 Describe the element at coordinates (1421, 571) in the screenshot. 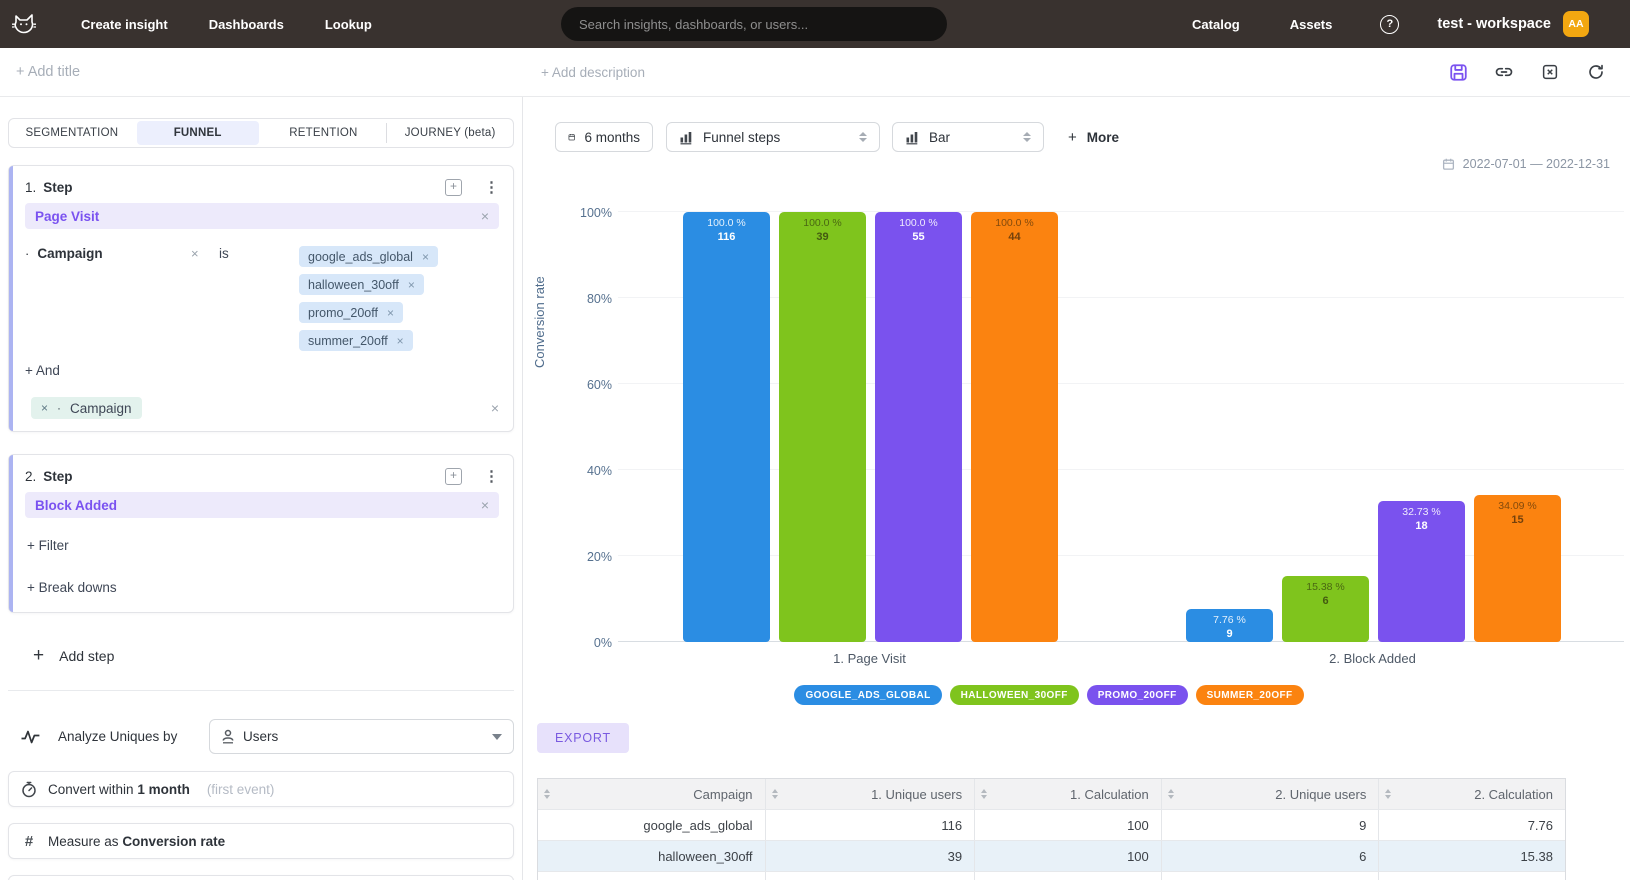

I see `bar-promo_20off: 32.73 % 18` at that location.